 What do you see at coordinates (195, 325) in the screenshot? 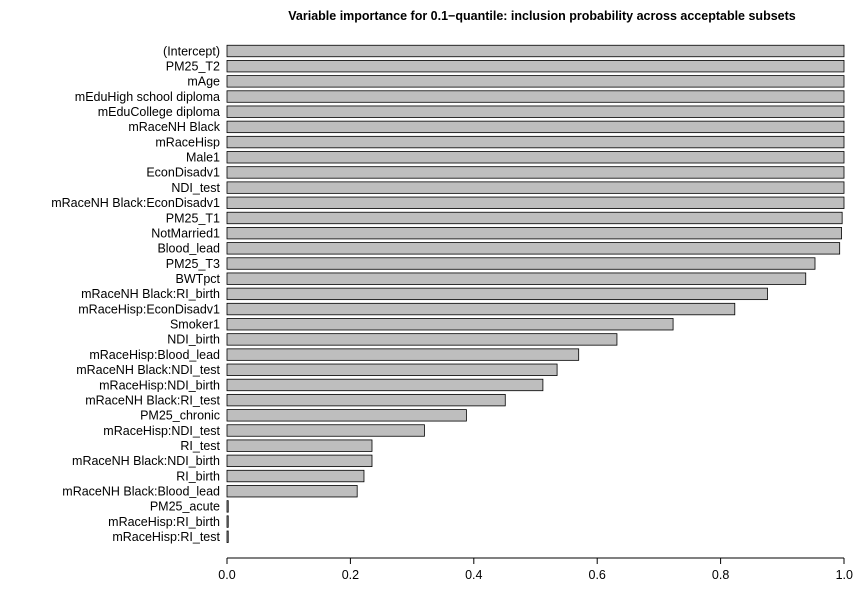
I see `category-label: Smoker1` at bounding box center [195, 325].